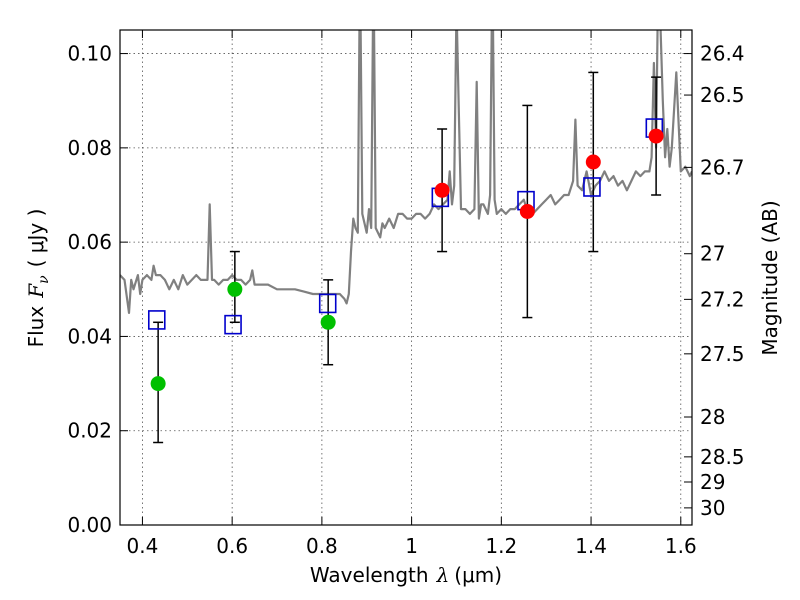 This screenshot has height=600, width=800. What do you see at coordinates (143, 546) in the screenshot?
I see `x-tick-label: 0.4` at bounding box center [143, 546].